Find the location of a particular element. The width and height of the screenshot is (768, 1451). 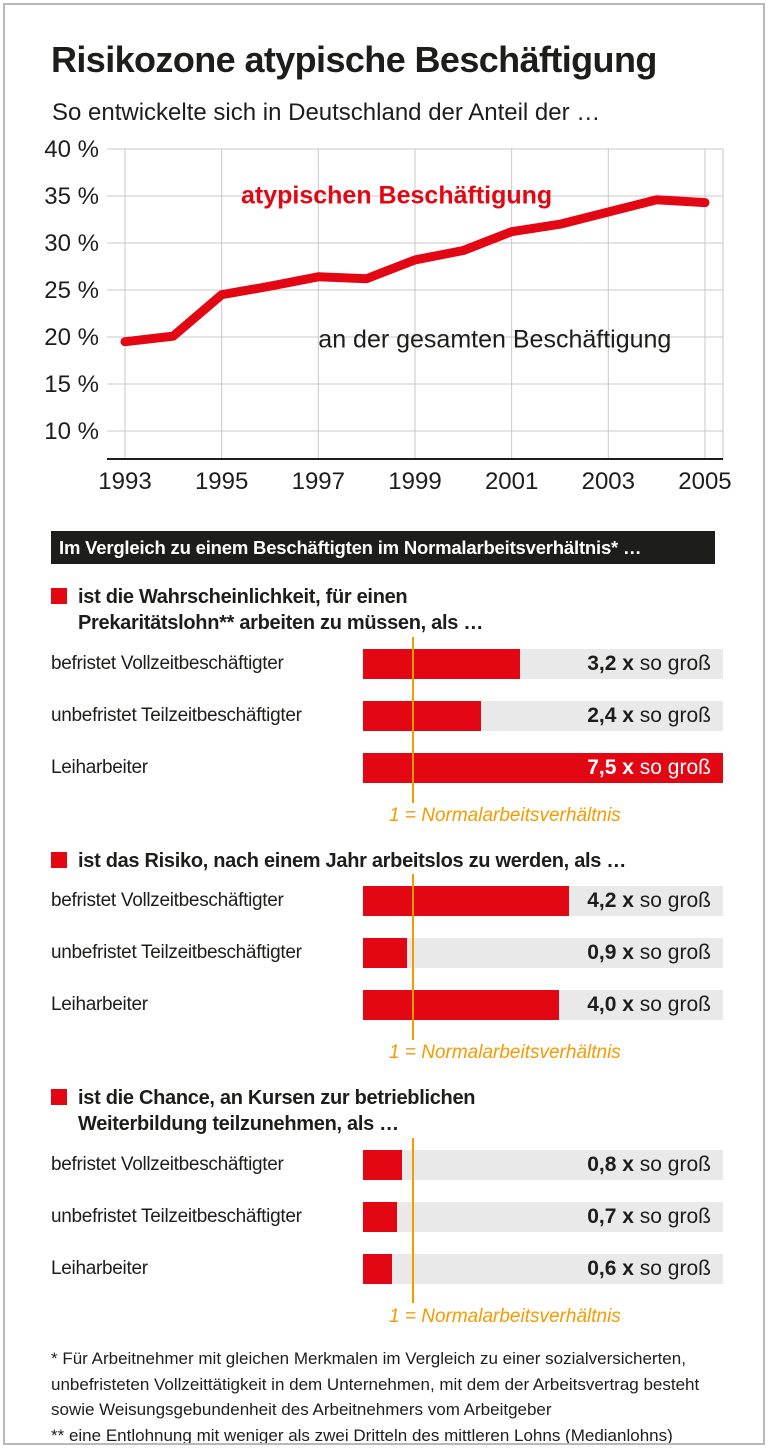

bar-track: 0,8 x so groß is located at coordinates (543, 1164).